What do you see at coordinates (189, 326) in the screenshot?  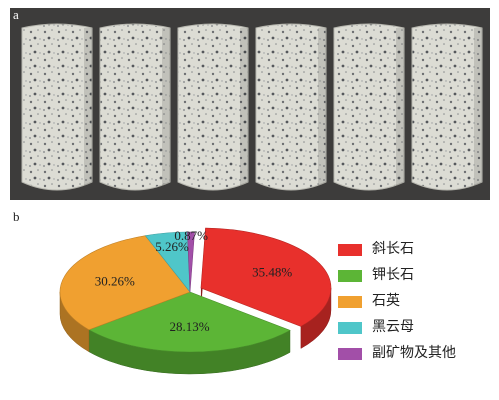 I see `value-label: 28.13%` at bounding box center [189, 326].